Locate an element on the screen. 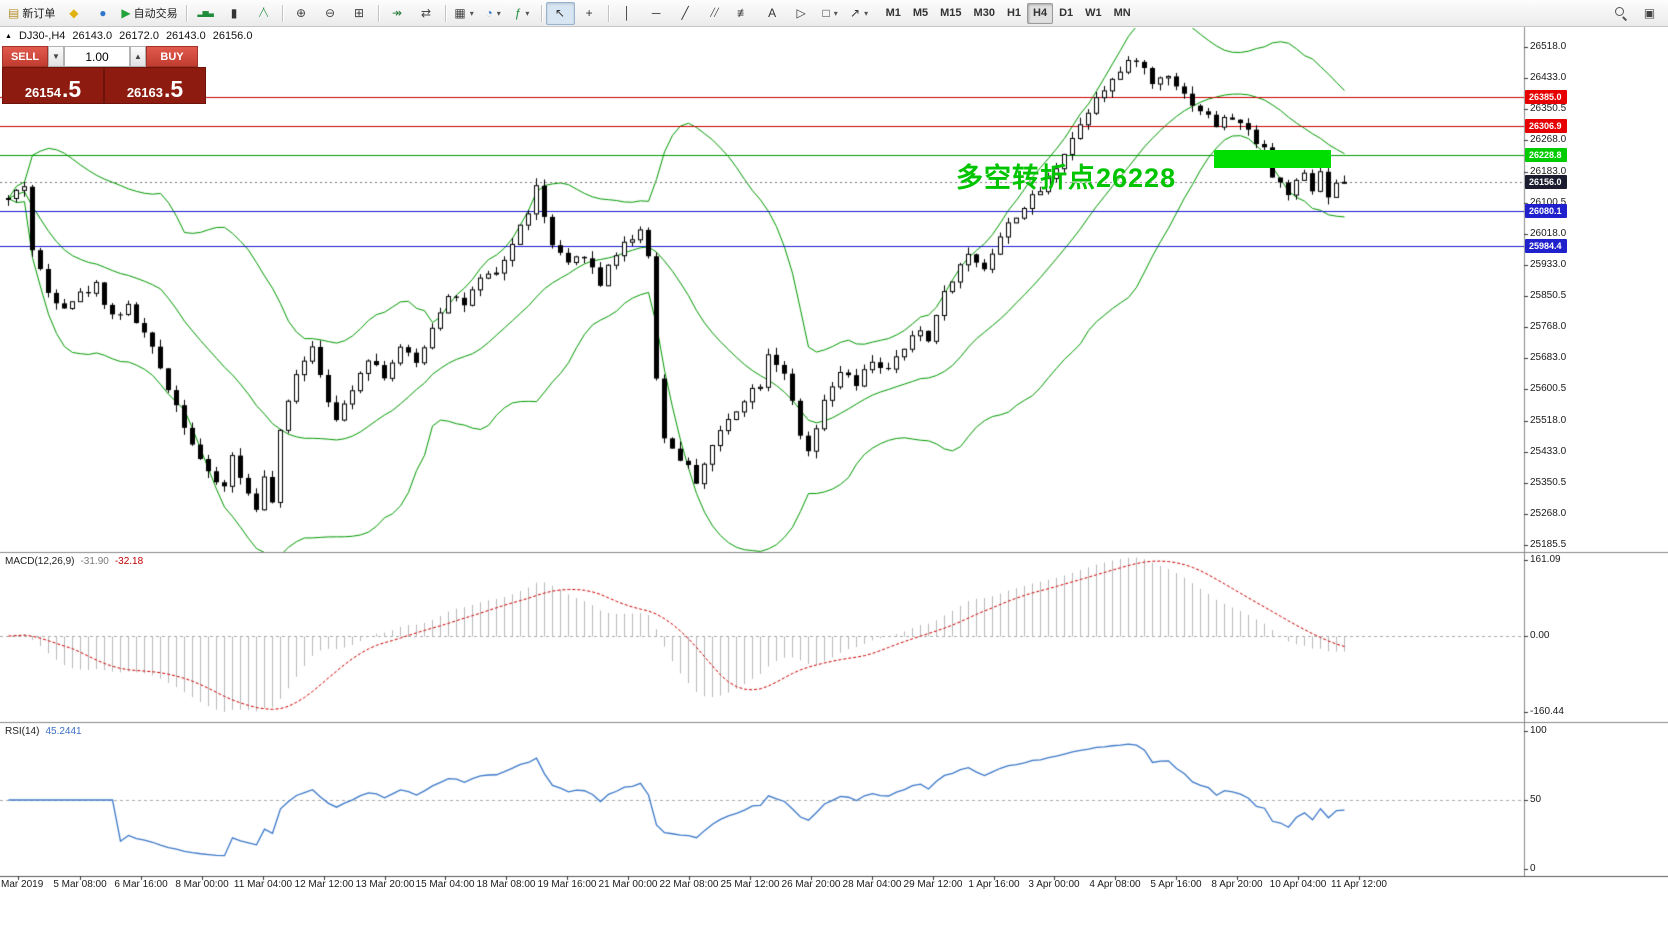 Image resolution: width=1668 pixels, height=949 pixels. price-tick-label: 25350.5 is located at coordinates (1548, 482).